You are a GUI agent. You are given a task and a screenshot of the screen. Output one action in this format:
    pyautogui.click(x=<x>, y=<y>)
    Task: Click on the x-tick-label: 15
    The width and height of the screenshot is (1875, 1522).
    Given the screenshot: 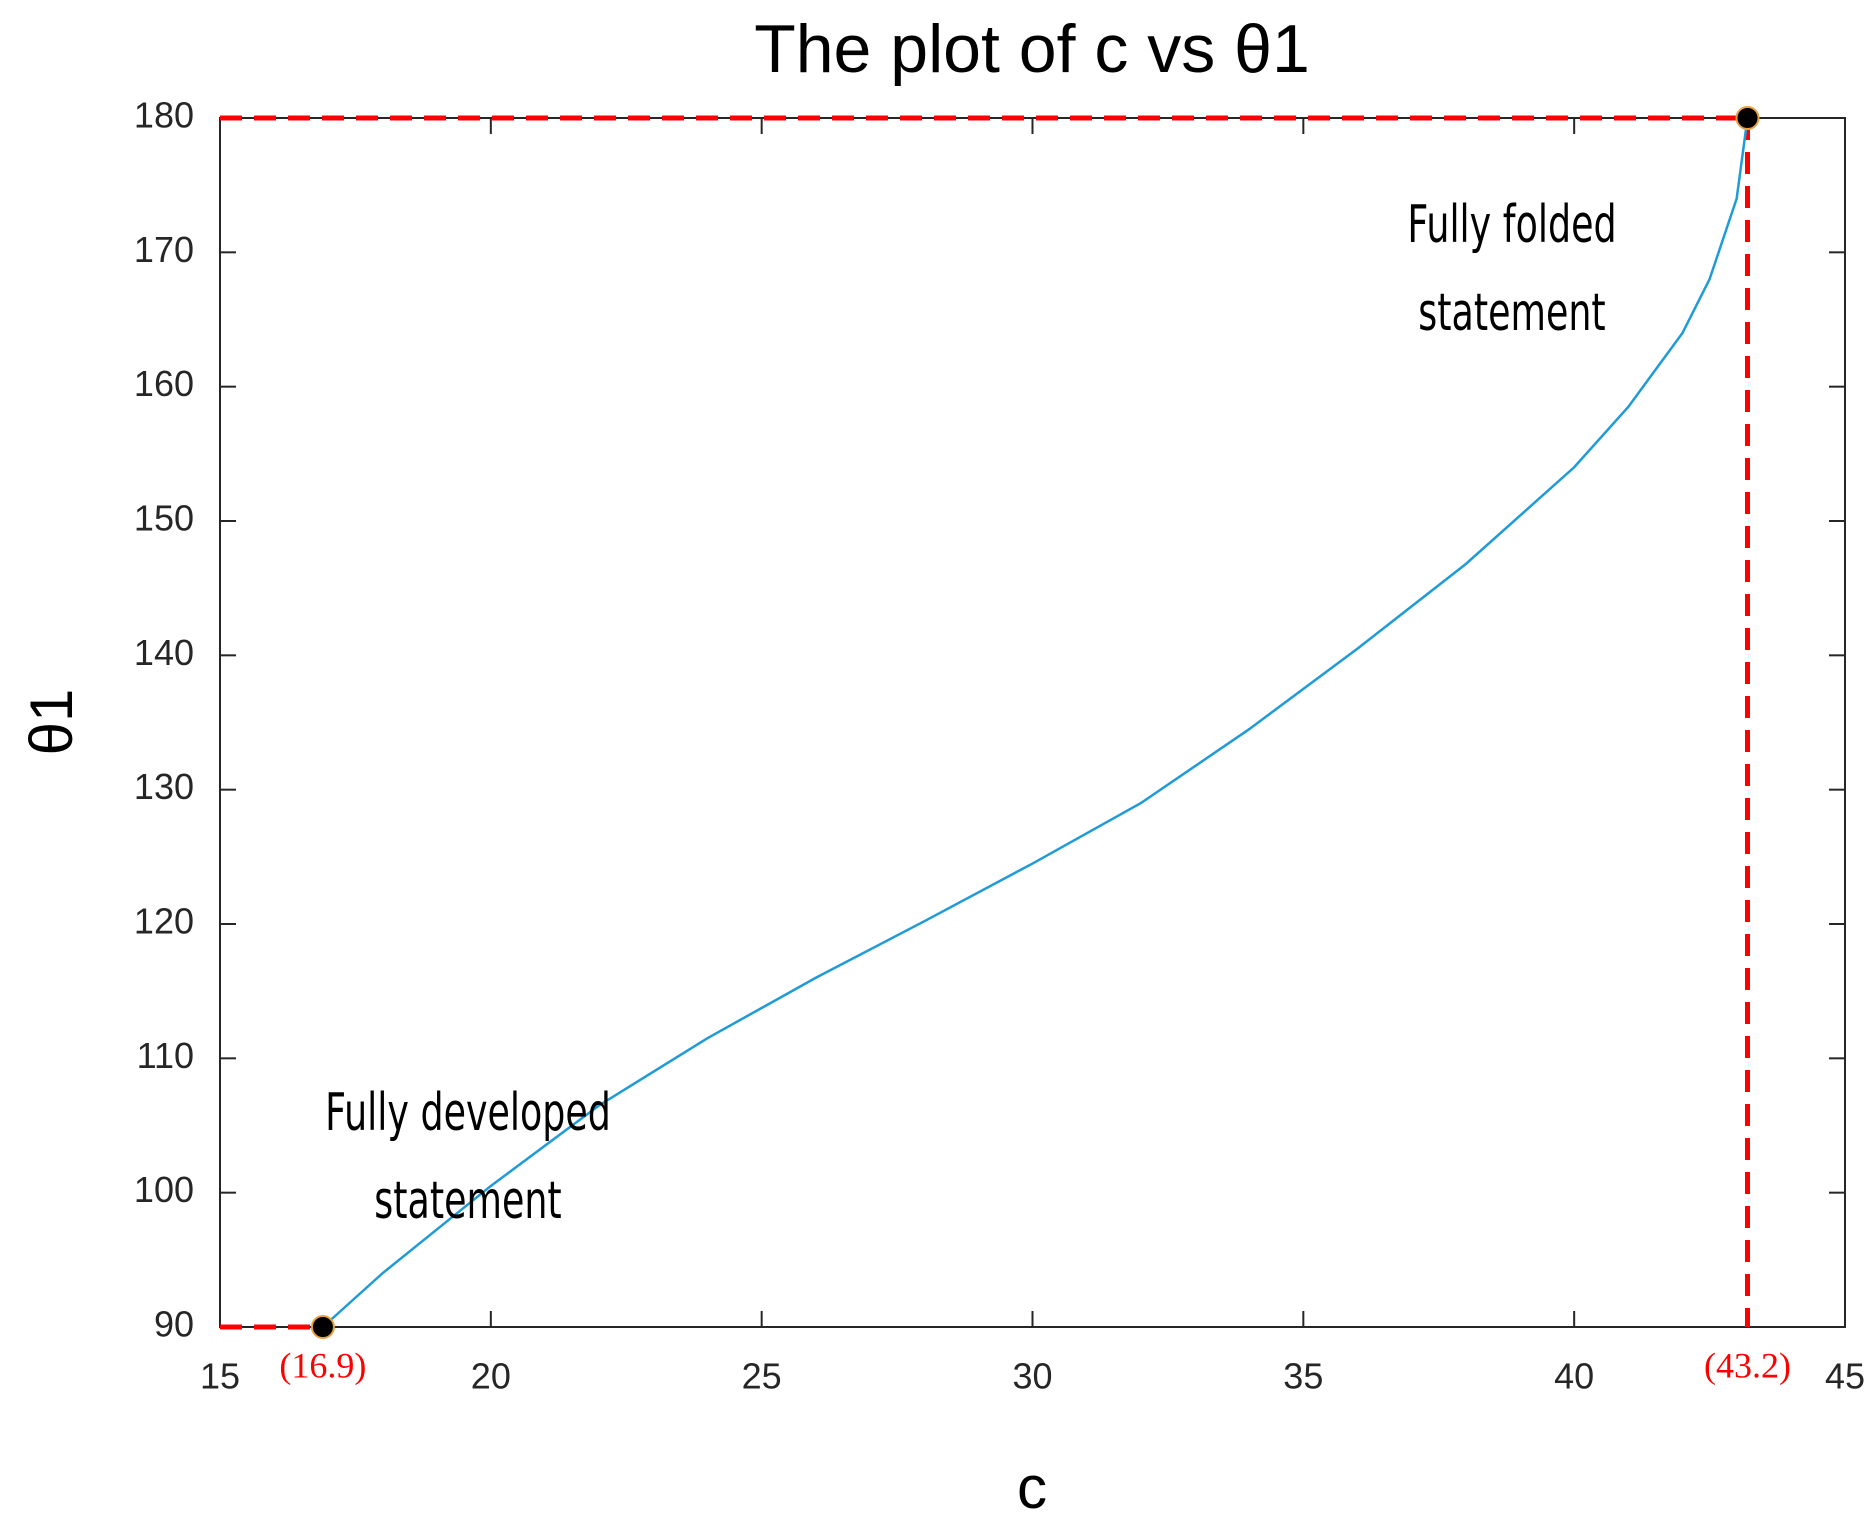 What is the action you would take?
    pyautogui.click(x=220, y=1376)
    